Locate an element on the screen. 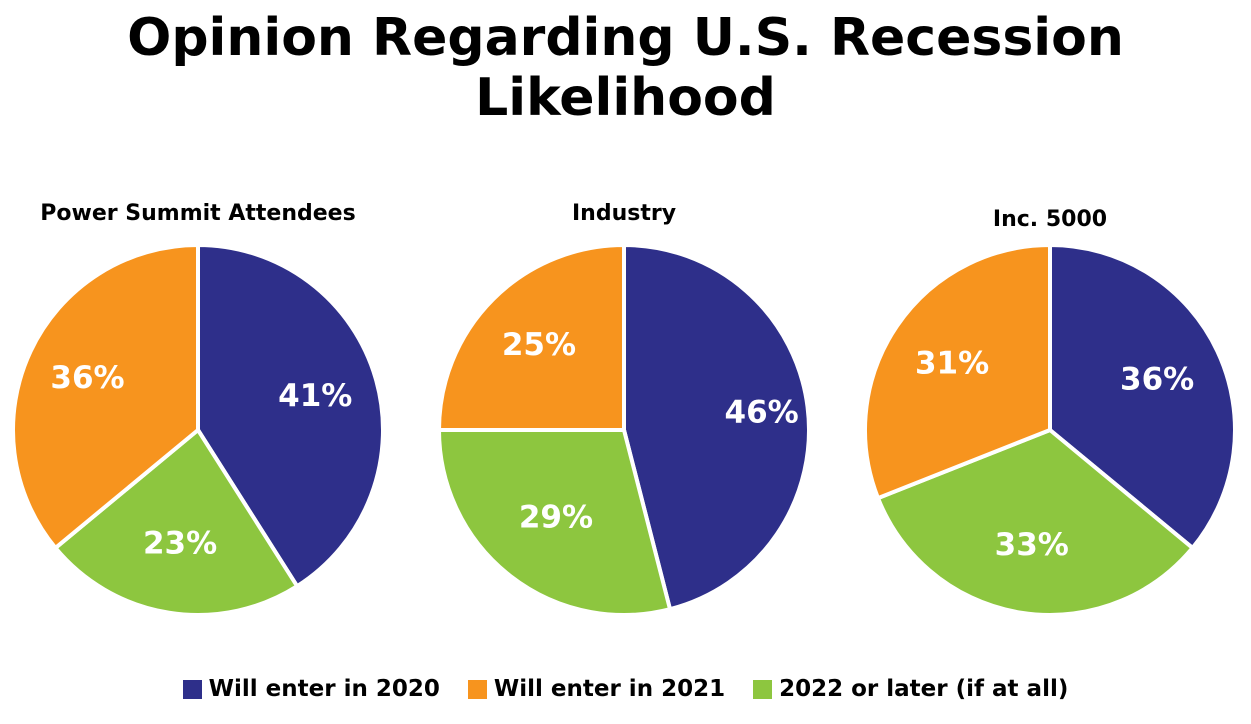 The image size is (1251, 724). pie-label-2022-or-later-if-at-all: 29% is located at coordinates (556, 518).